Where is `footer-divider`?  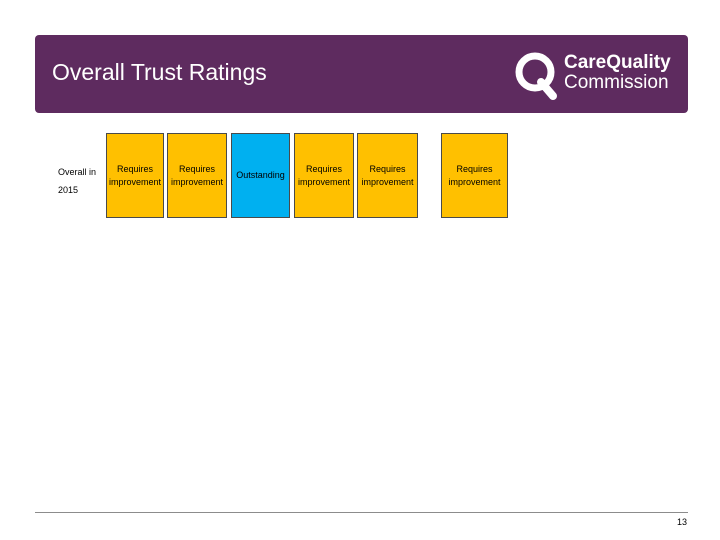 footer-divider is located at coordinates (361, 512).